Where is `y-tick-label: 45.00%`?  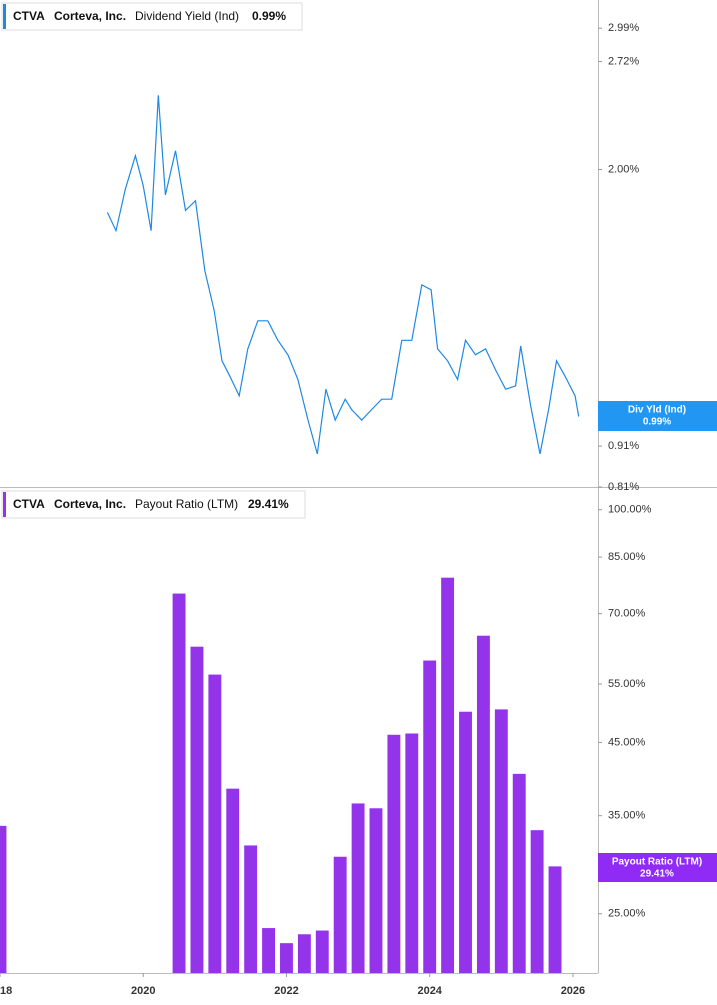
y-tick-label: 45.00% is located at coordinates (627, 742).